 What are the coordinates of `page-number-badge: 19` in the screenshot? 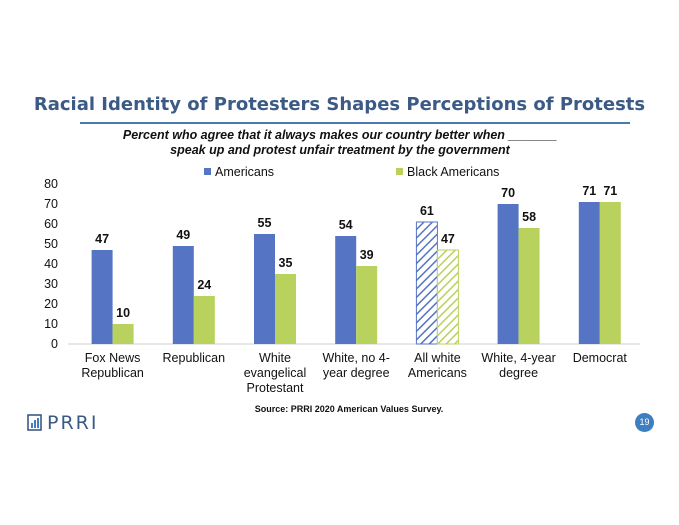 It's located at (644, 422).